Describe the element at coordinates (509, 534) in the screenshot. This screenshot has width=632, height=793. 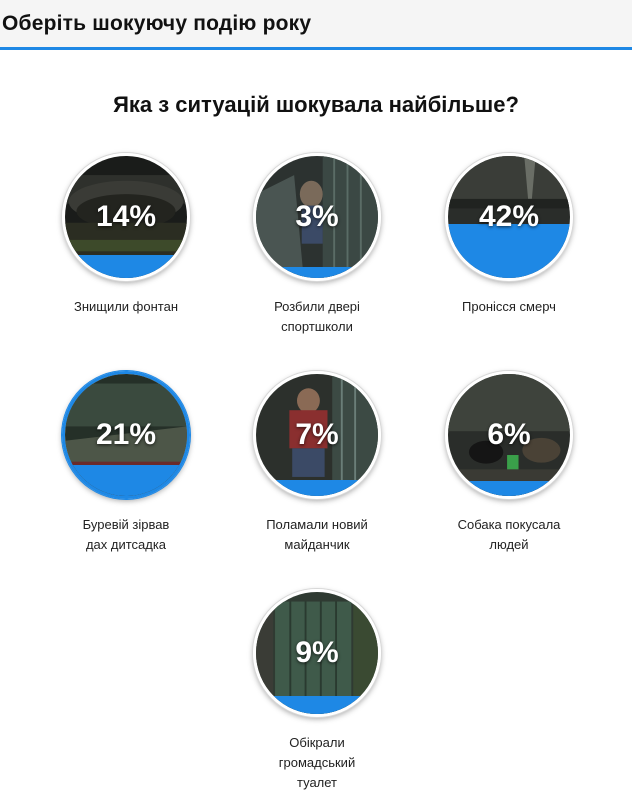
I see `option-label: Собака покусала людей` at that location.